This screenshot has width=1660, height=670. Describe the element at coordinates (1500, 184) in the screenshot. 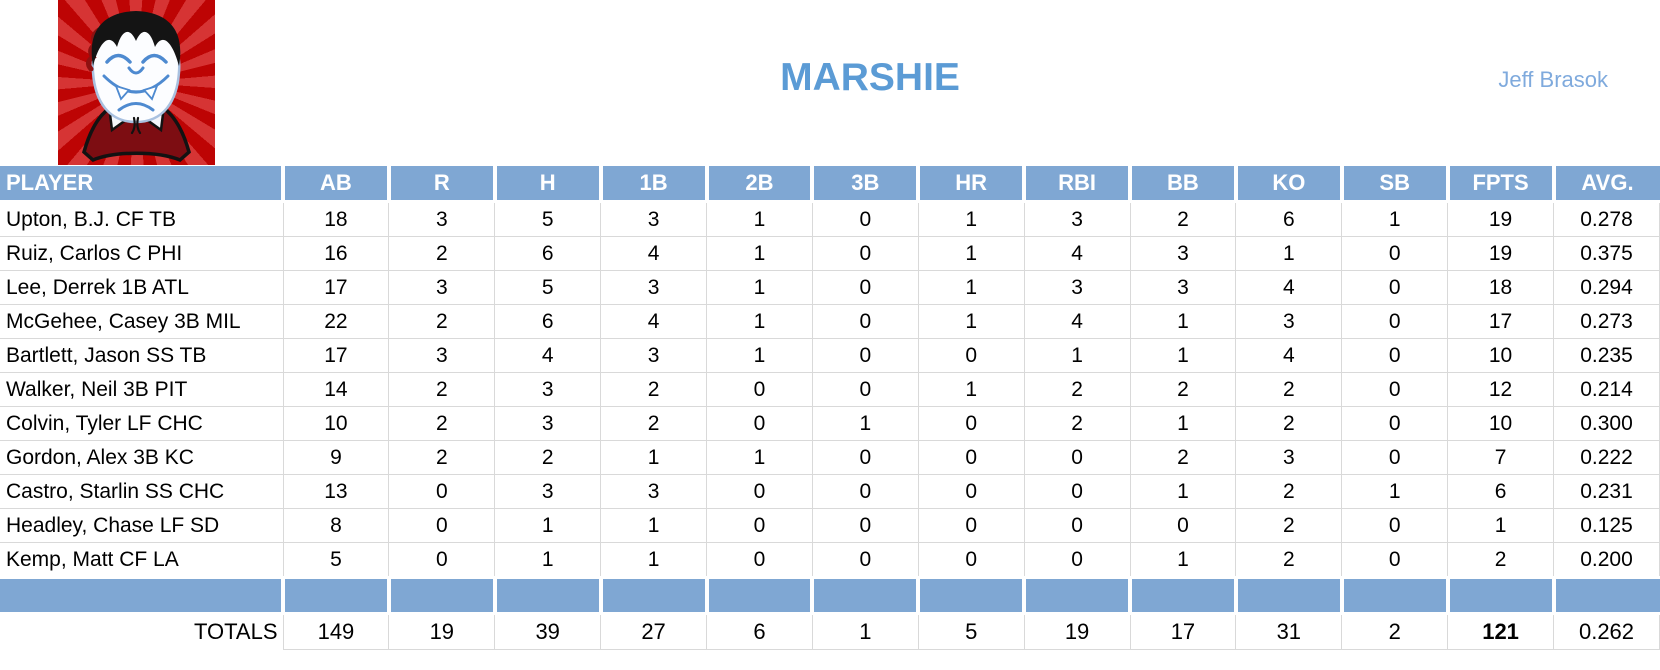

I see `column-header-fpts: FPTS` at that location.